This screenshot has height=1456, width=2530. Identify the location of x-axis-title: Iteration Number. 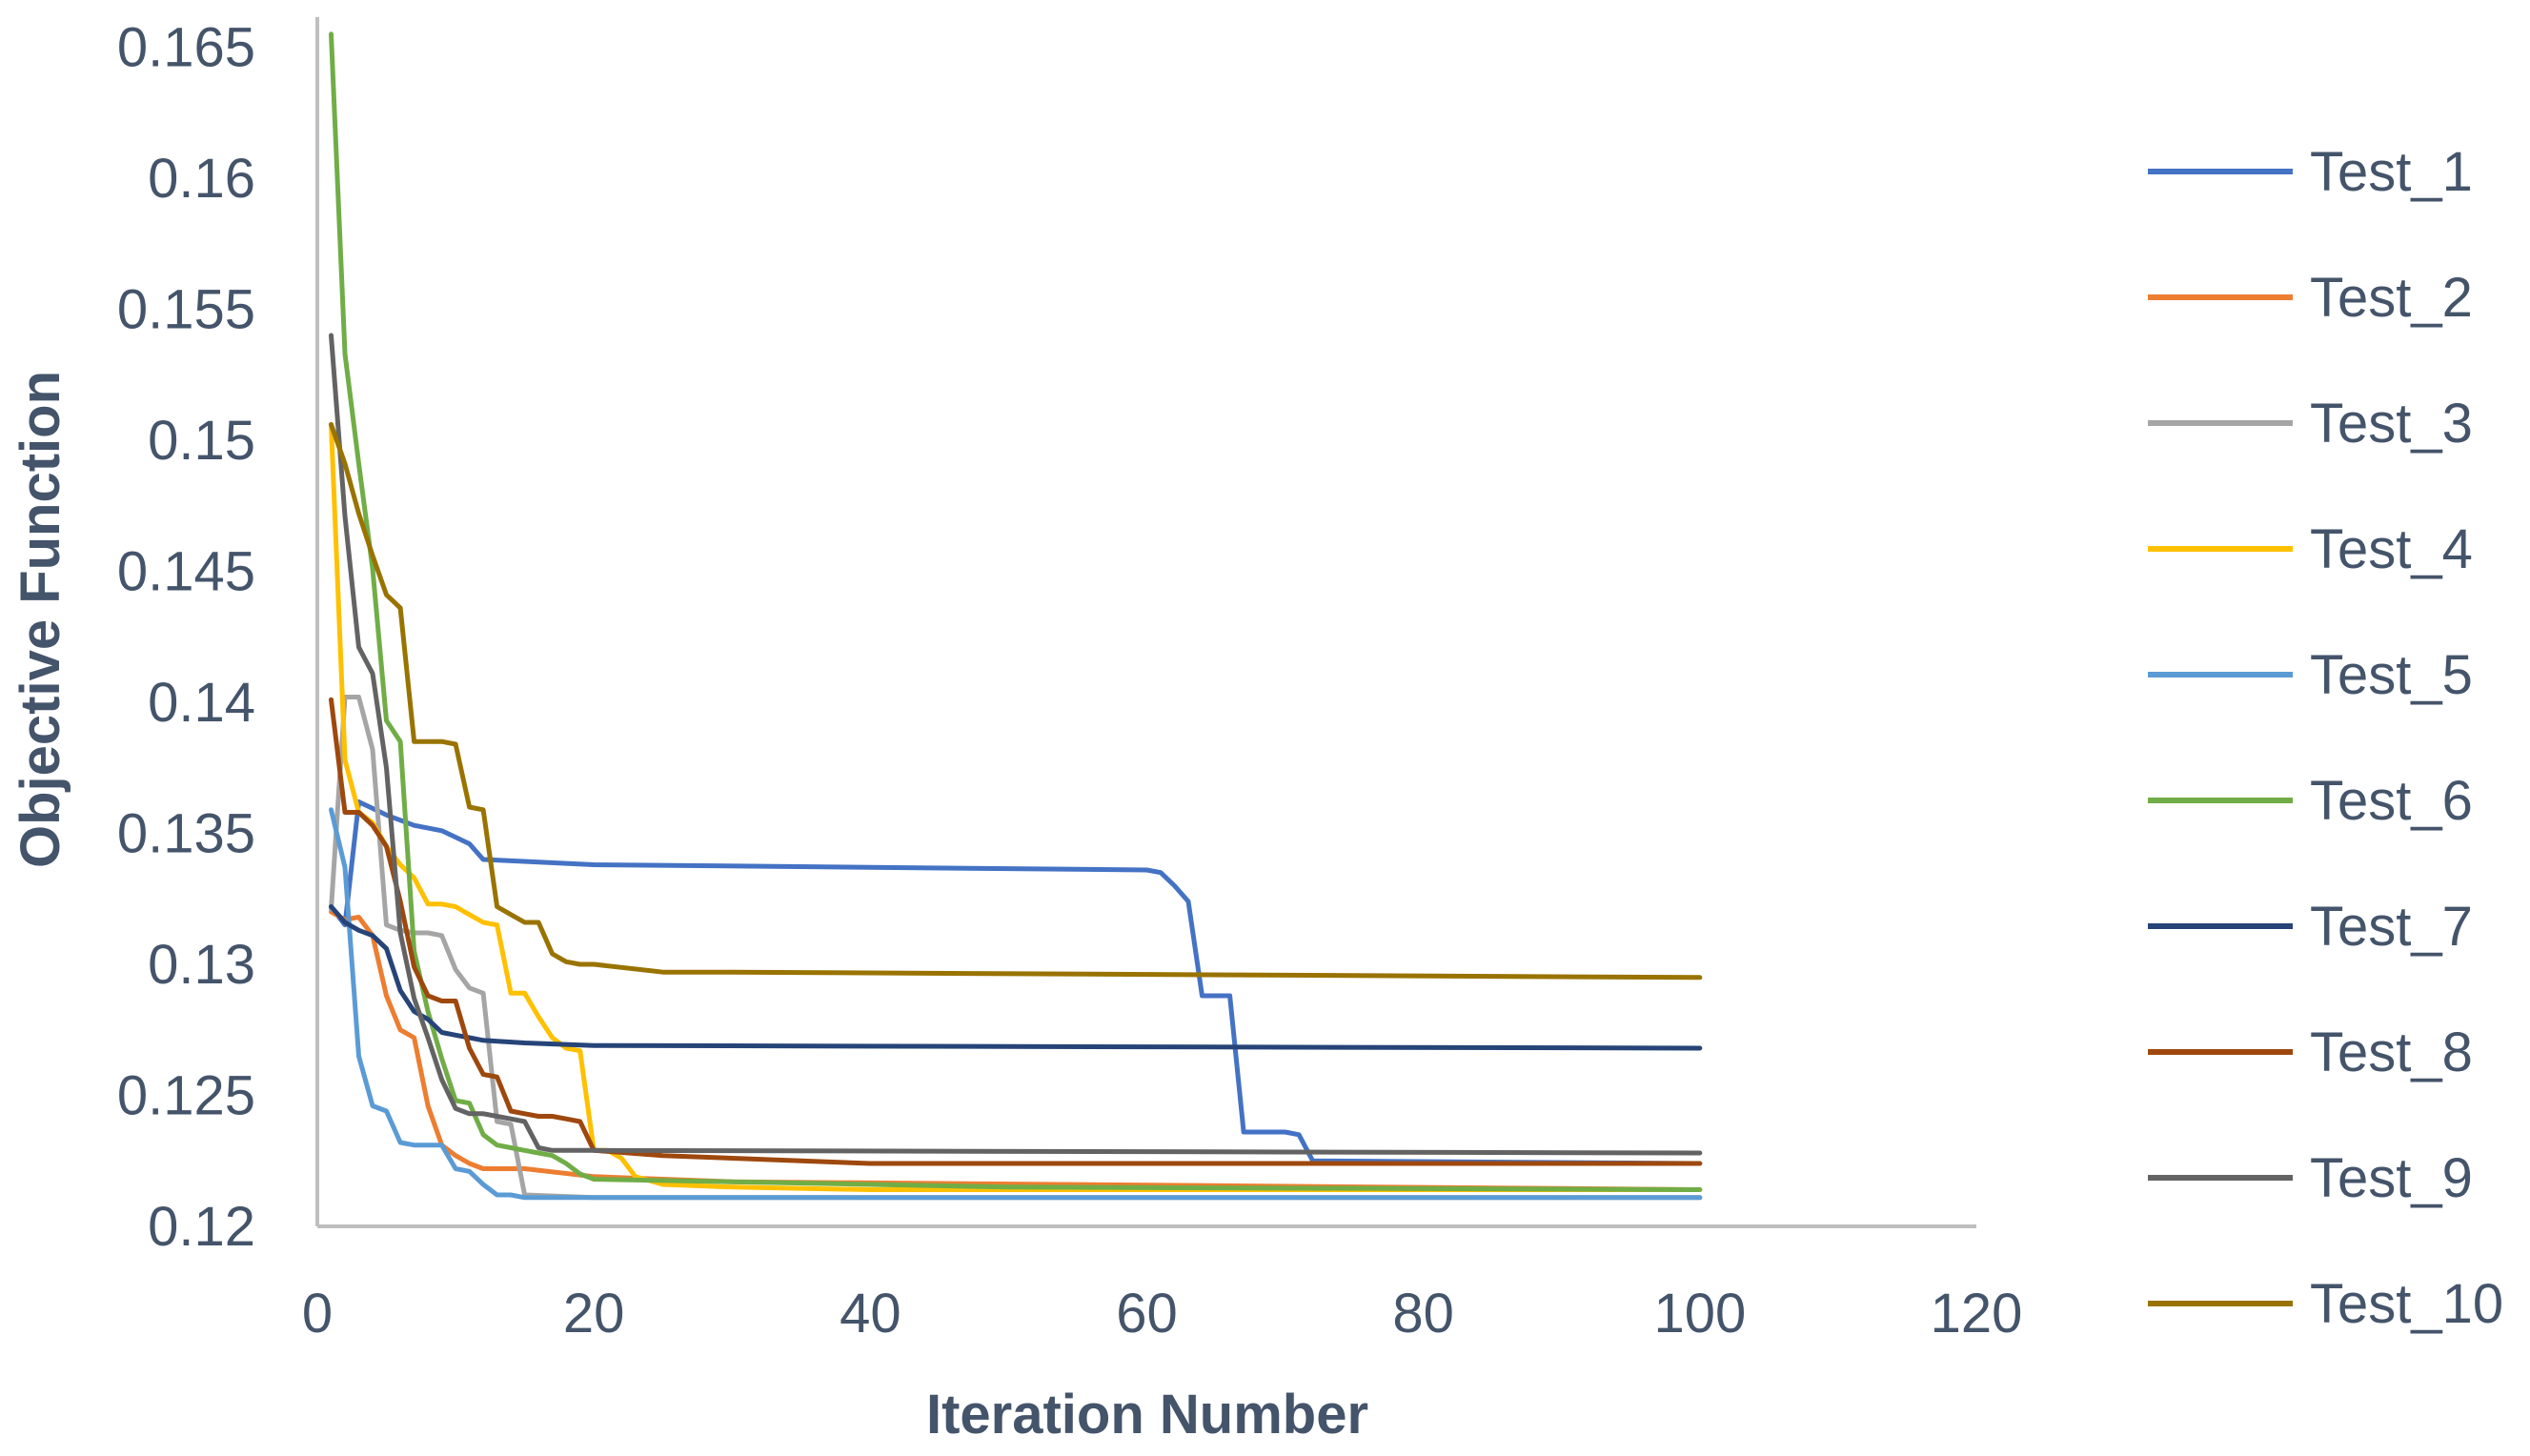
(1147, 1415).